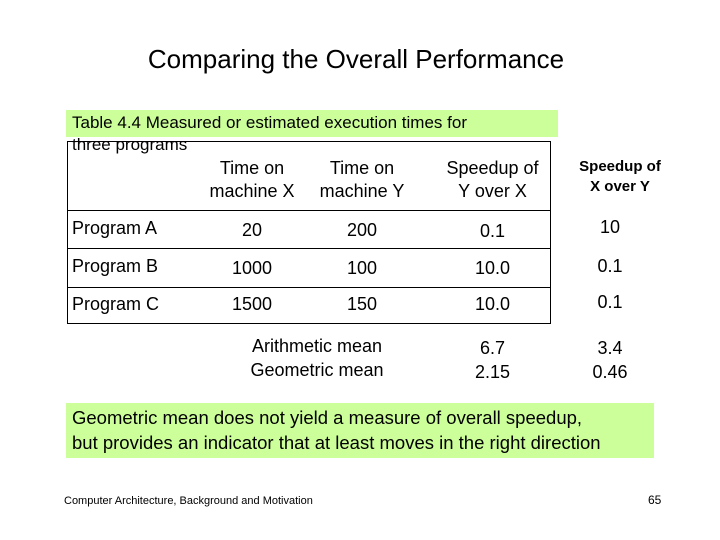  I want to click on table-caption-continued: three programs, so click(130, 144).